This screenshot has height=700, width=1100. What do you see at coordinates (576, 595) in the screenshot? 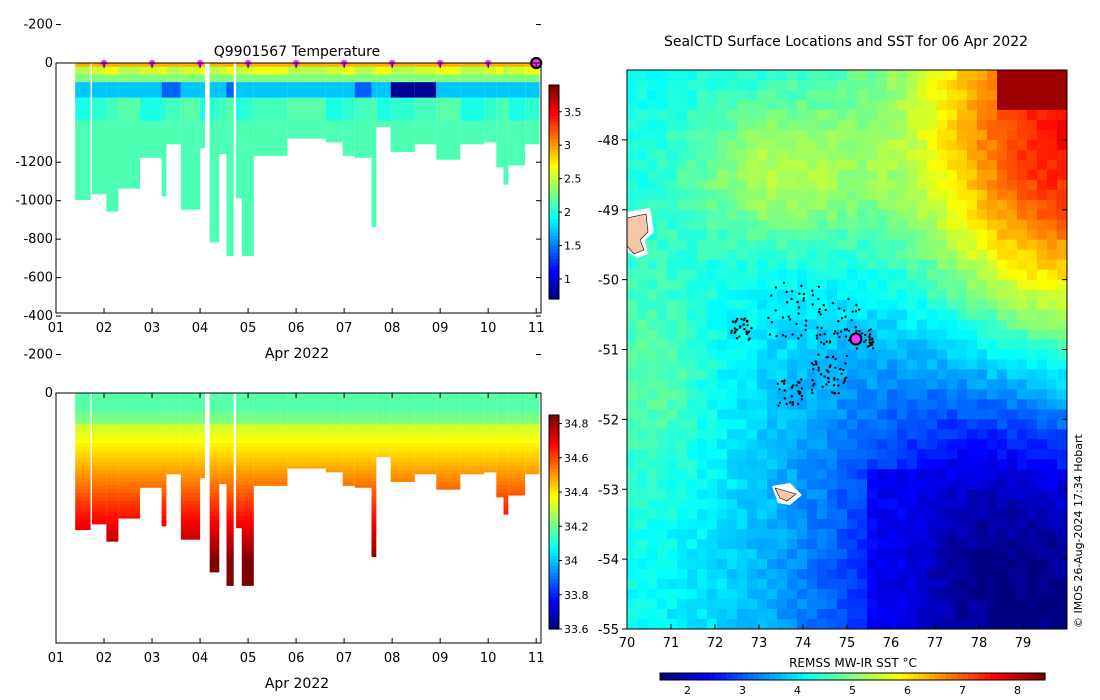
I see `colorbar-tick-label: 33.8` at bounding box center [576, 595].